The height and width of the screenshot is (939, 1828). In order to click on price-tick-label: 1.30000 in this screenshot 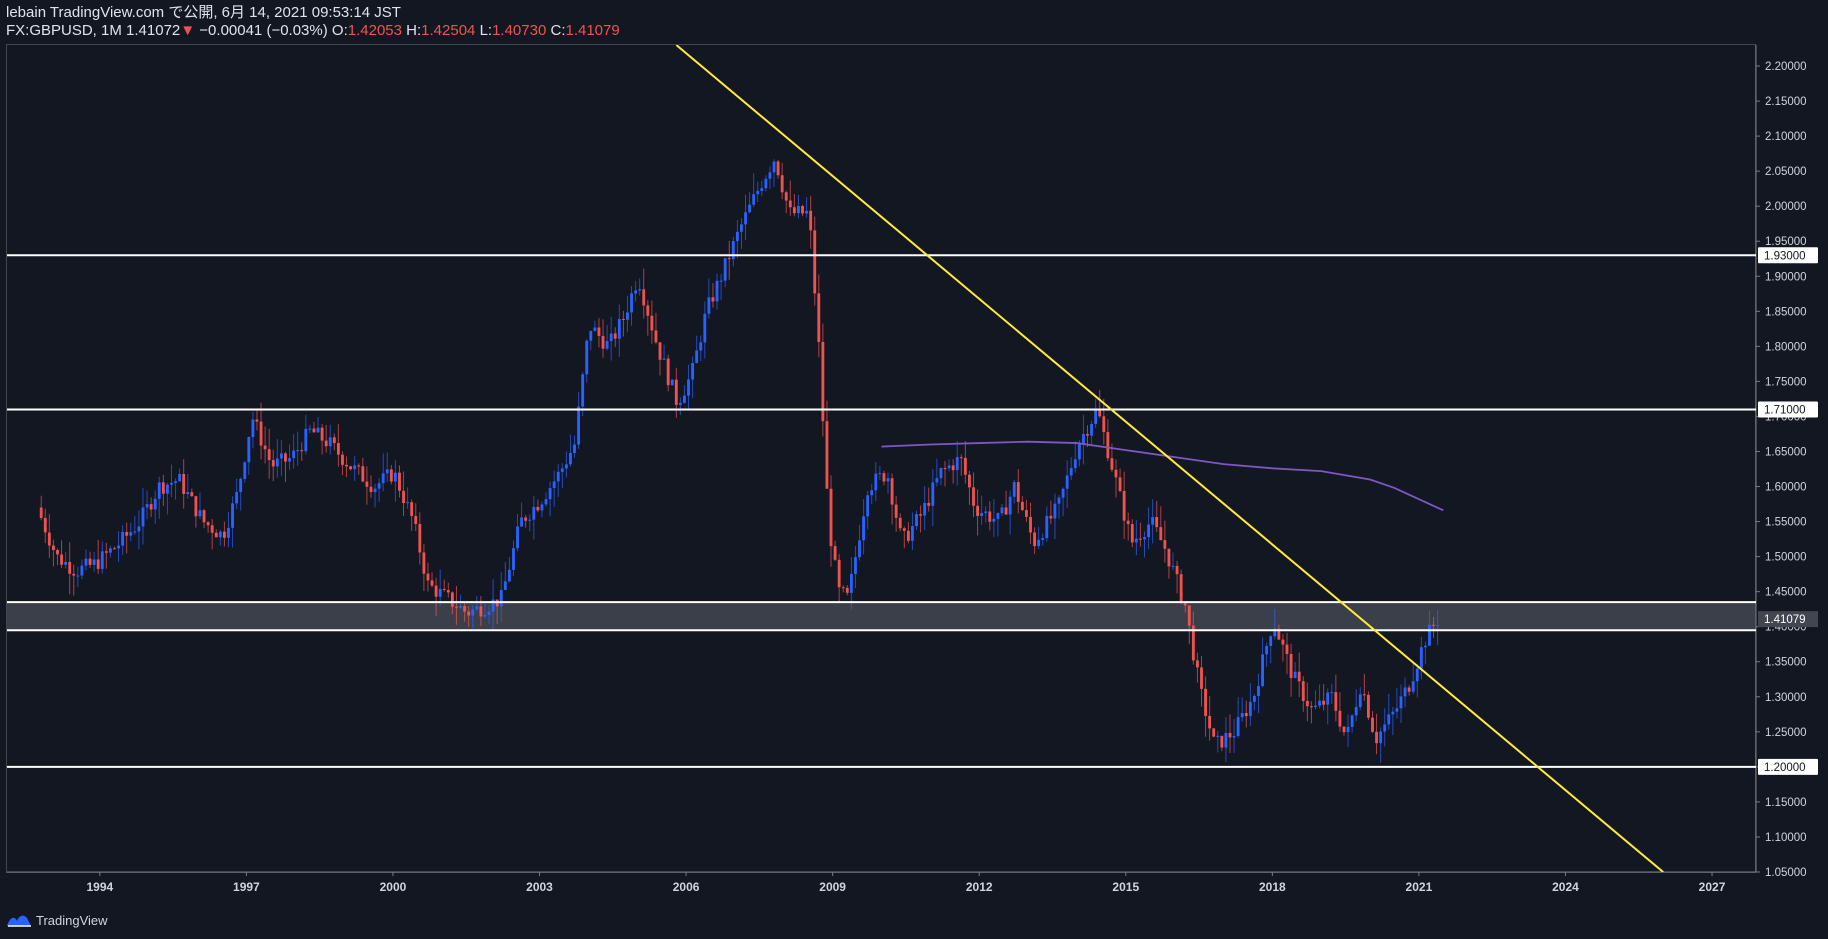, I will do `click(1786, 698)`.